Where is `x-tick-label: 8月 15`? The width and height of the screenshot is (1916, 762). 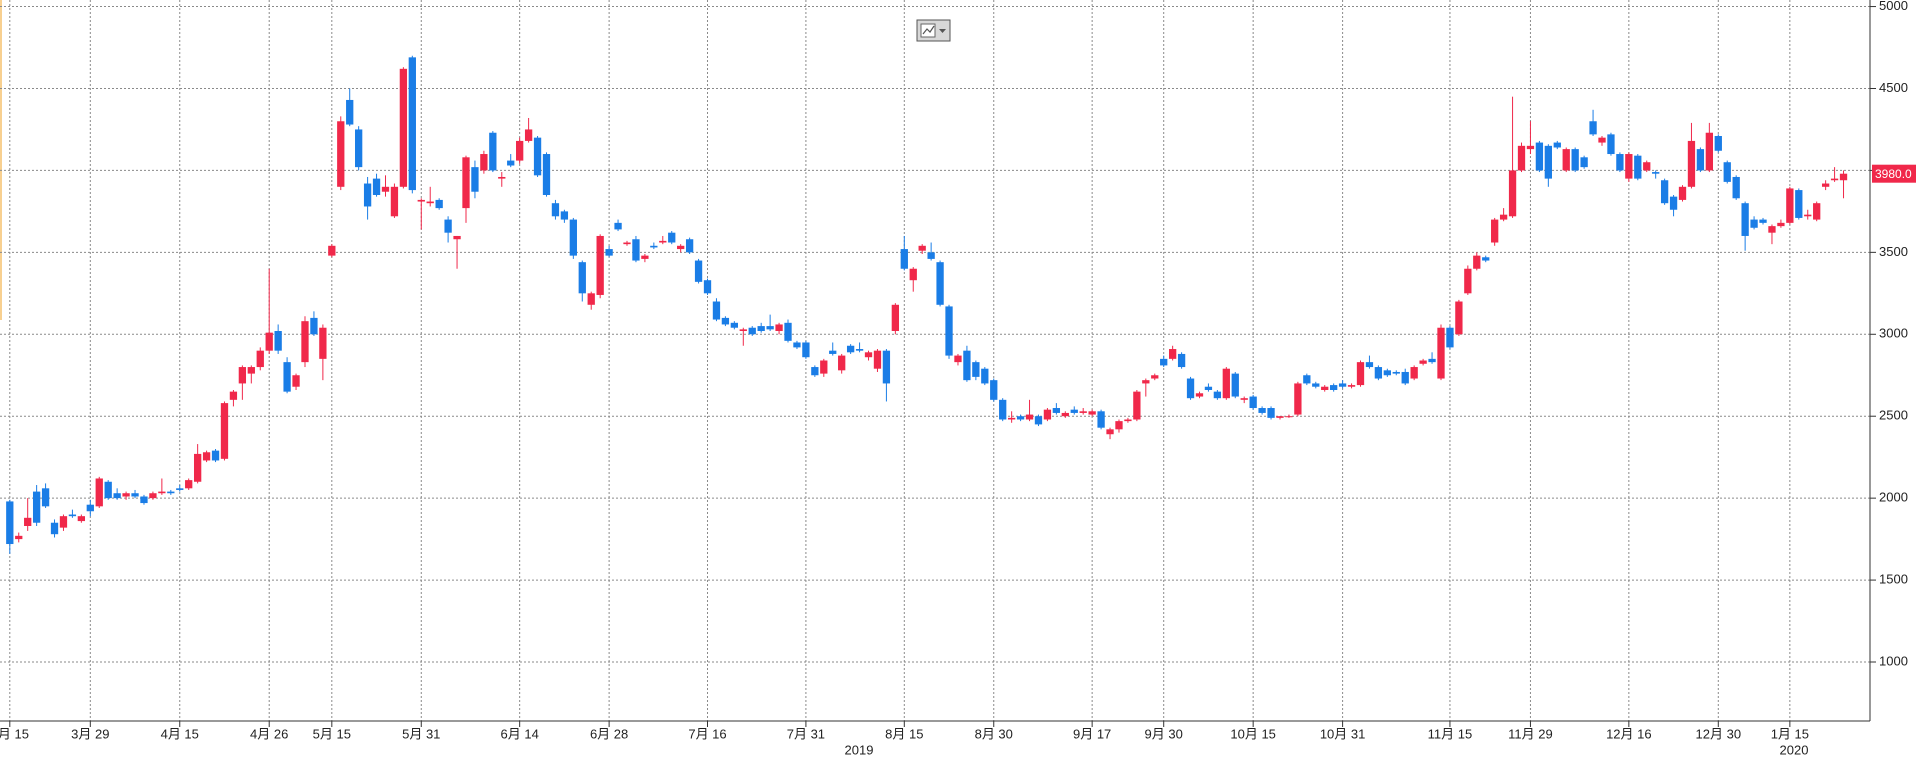 x-tick-label: 8月 15 is located at coordinates (904, 733).